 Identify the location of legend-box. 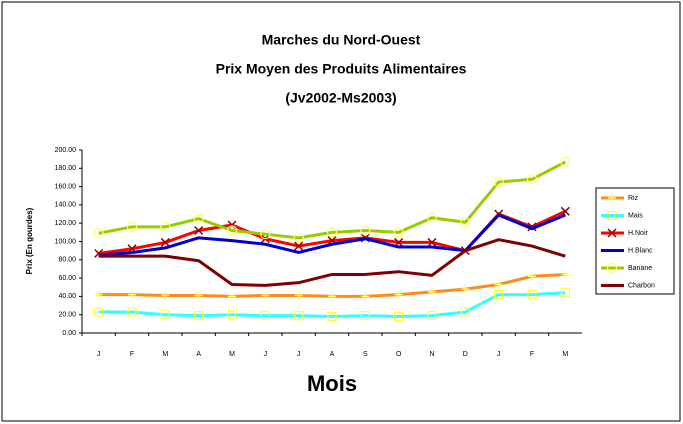
(635, 241).